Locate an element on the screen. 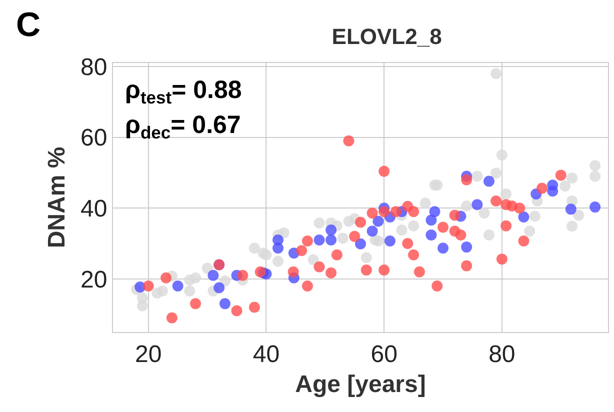 The height and width of the screenshot is (412, 614). y-tick-label: 20 is located at coordinates (94, 280).